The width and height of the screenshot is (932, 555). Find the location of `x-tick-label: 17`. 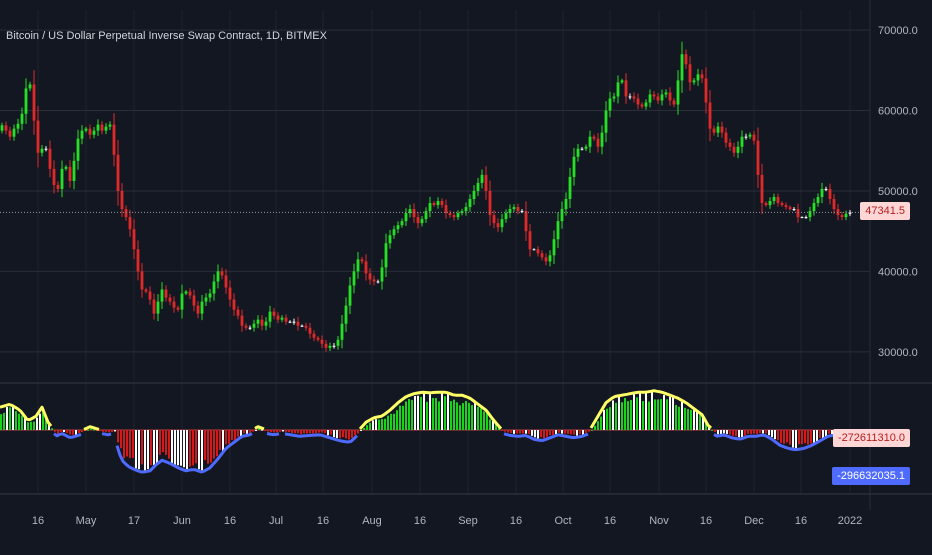

x-tick-label: 17 is located at coordinates (134, 521).